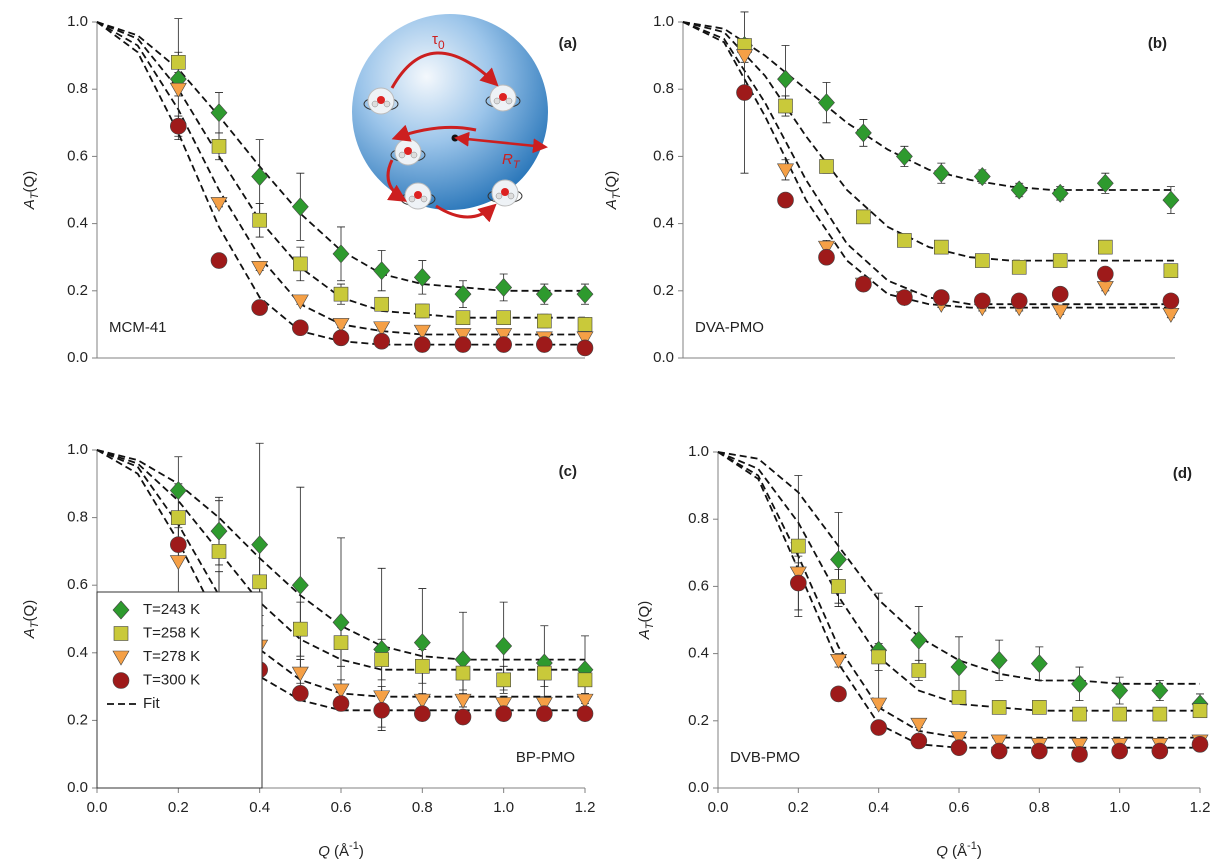  I want to click on inset-tau-sub: 0, so click(441, 45).